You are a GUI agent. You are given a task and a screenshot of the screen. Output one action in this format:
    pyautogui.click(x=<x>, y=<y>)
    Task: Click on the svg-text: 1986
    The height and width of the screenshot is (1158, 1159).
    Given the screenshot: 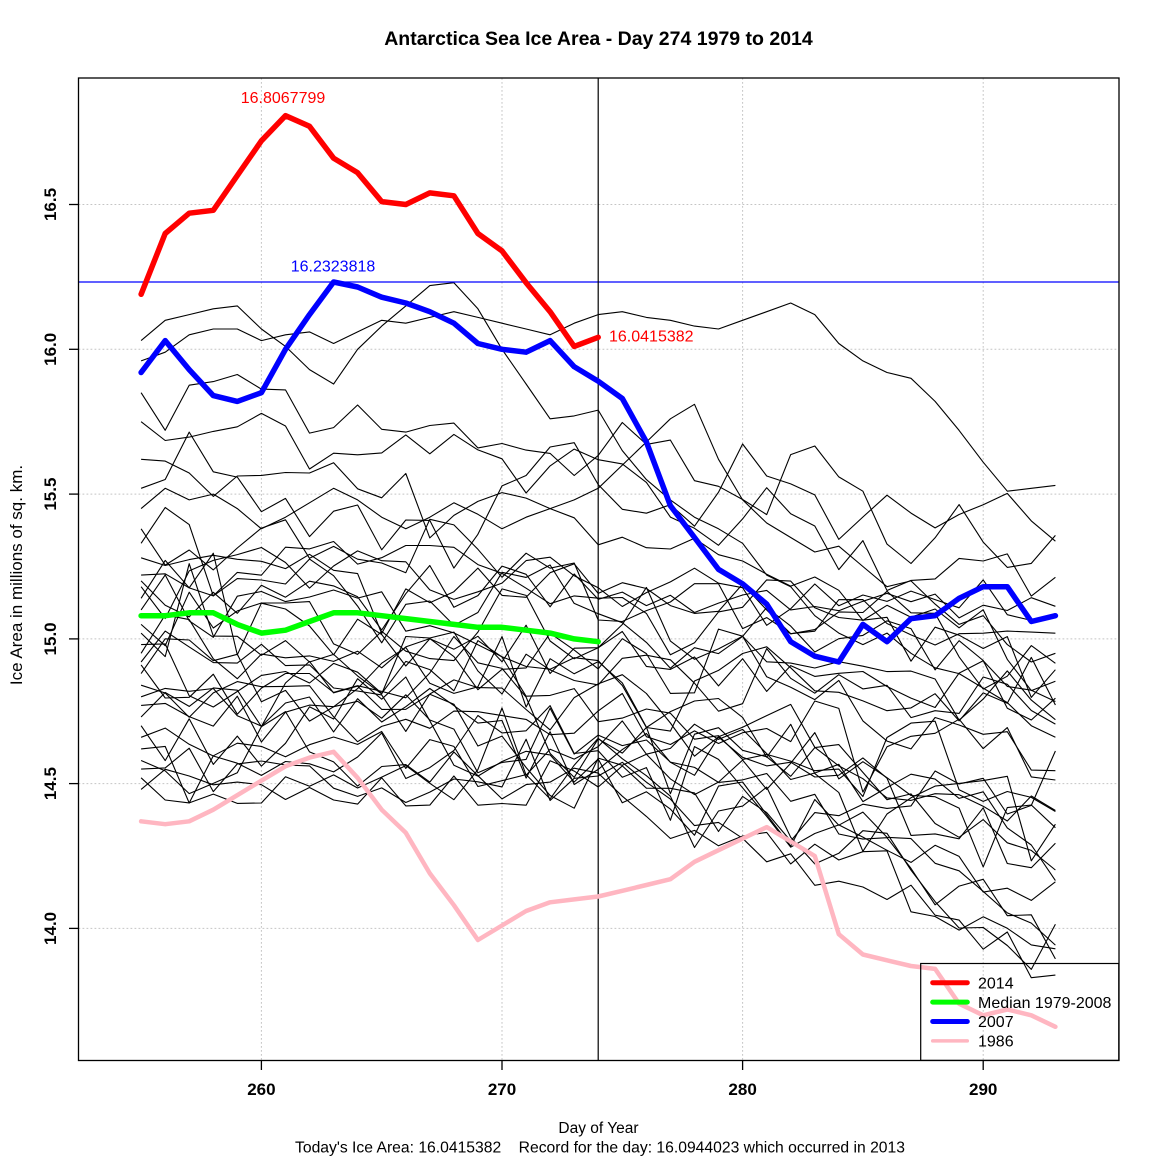 What is the action you would take?
    pyautogui.click(x=996, y=1042)
    